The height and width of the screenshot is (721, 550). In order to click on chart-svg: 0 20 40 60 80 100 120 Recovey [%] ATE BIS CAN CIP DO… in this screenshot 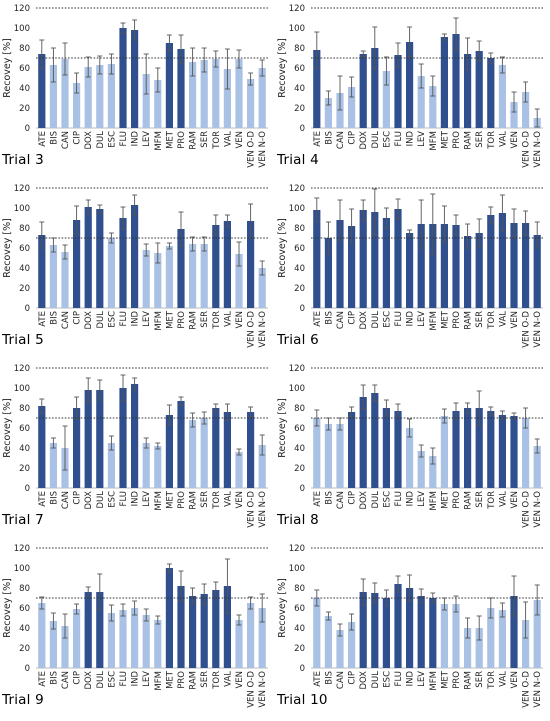, I will do `click(410, 446)`.